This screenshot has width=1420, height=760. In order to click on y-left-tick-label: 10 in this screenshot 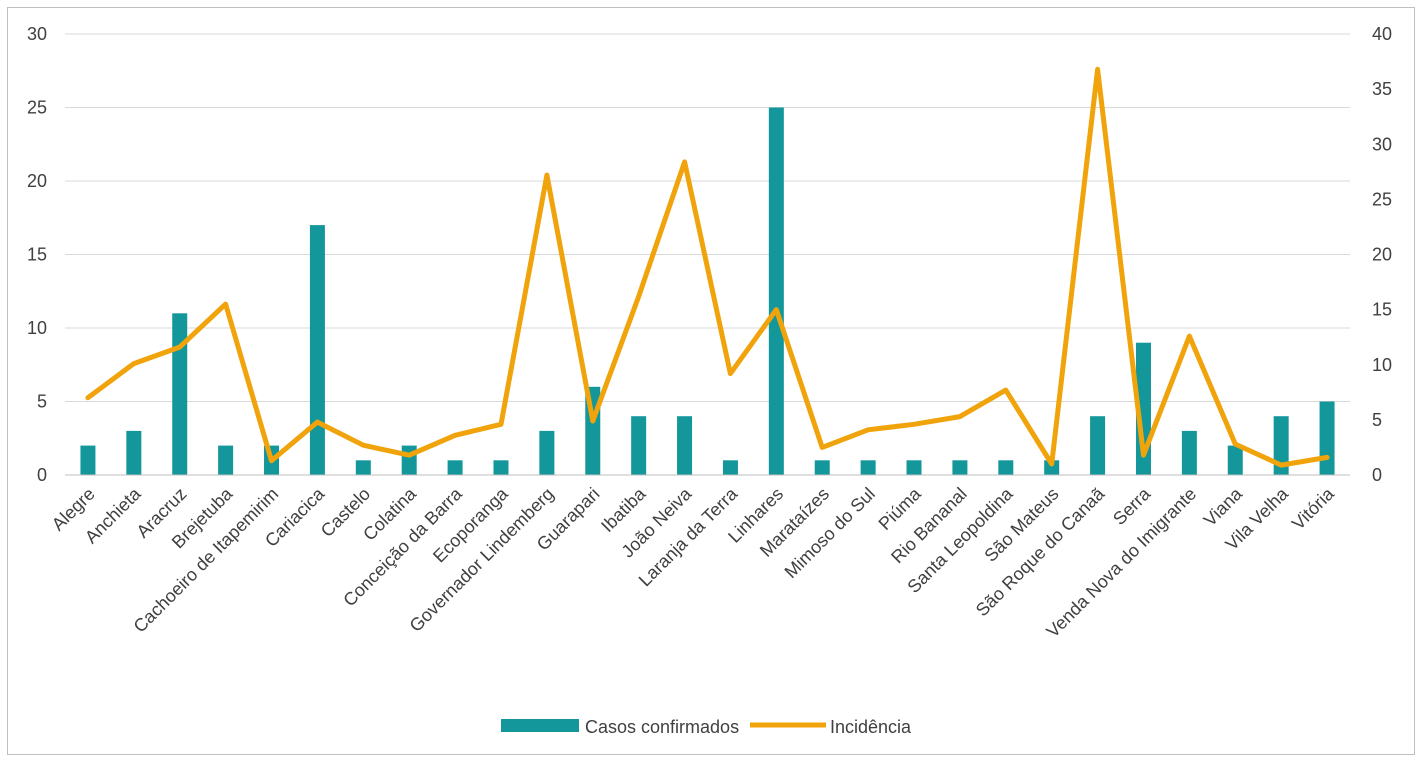, I will do `click(37, 328)`.